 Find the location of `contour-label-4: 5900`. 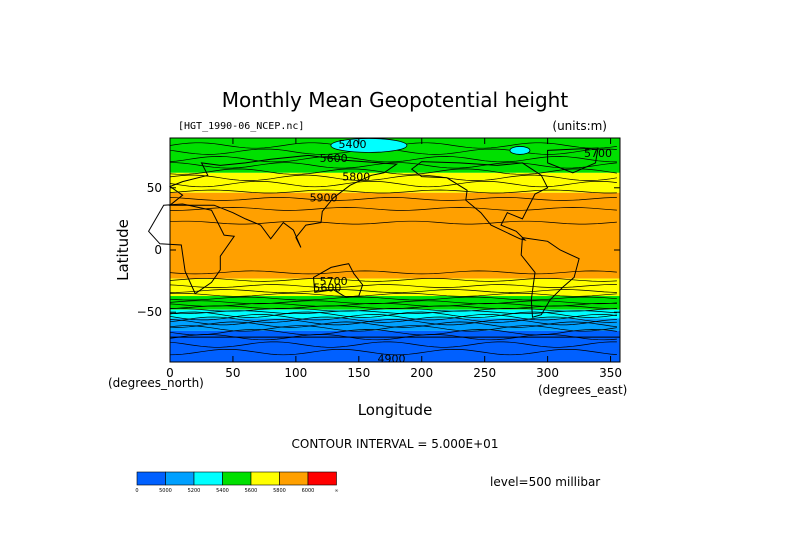

contour-label-4: 5900 is located at coordinates (324, 198).